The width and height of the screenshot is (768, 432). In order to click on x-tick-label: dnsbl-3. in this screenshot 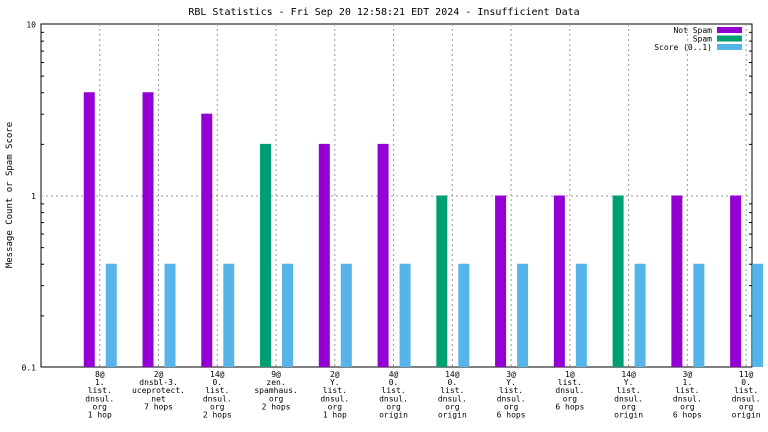, I will do `click(158, 382)`.